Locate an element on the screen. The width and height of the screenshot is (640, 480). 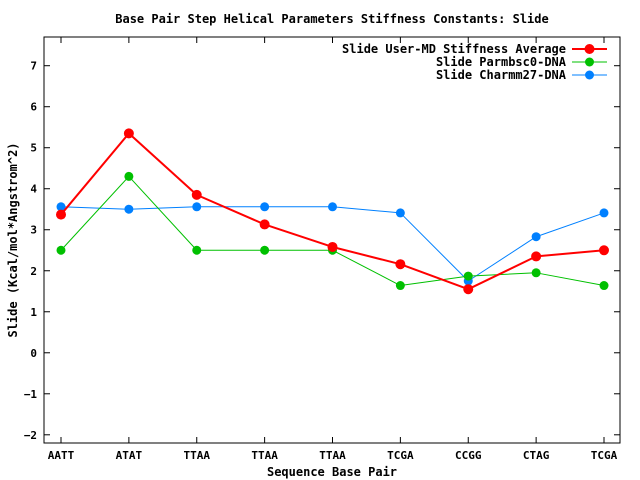
x-tick-label: CTAG is located at coordinates (536, 455).